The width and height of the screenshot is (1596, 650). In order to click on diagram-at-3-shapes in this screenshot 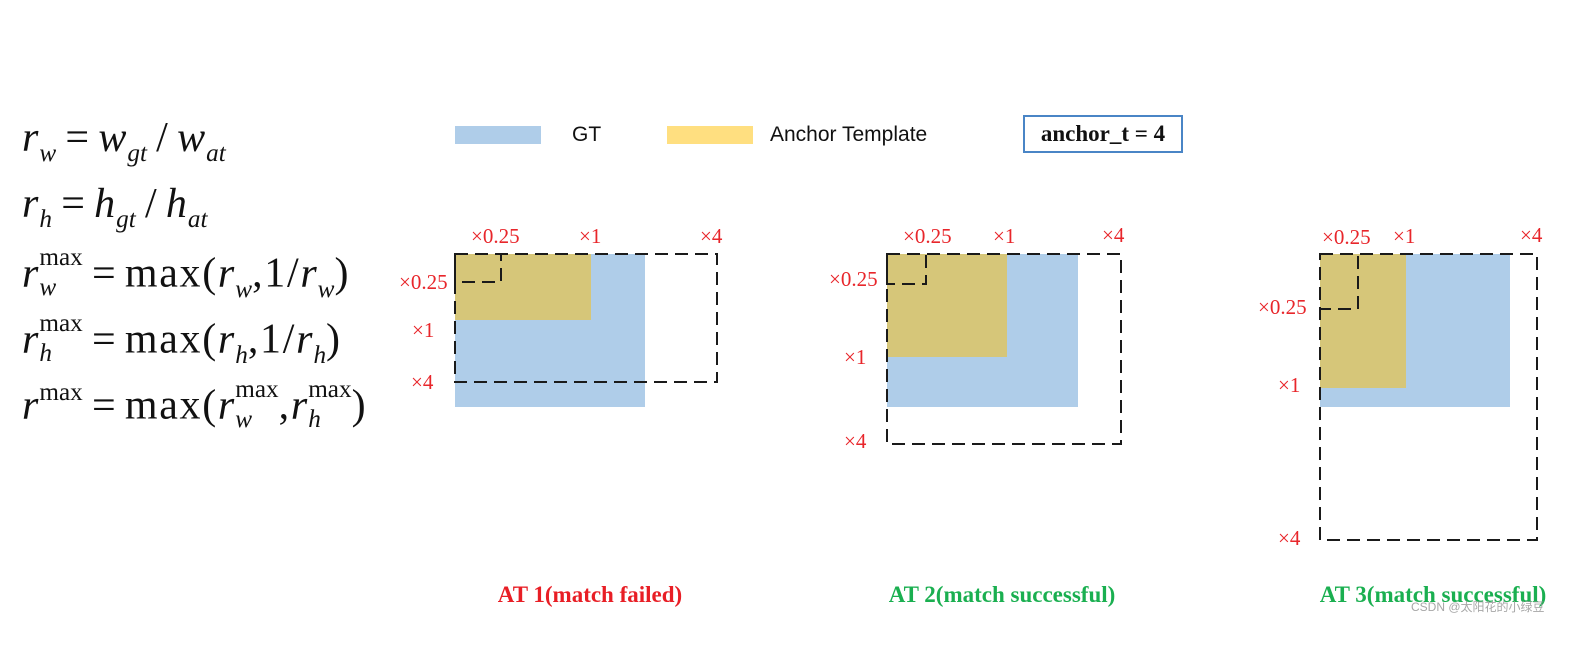, I will do `click(1428, 397)`.